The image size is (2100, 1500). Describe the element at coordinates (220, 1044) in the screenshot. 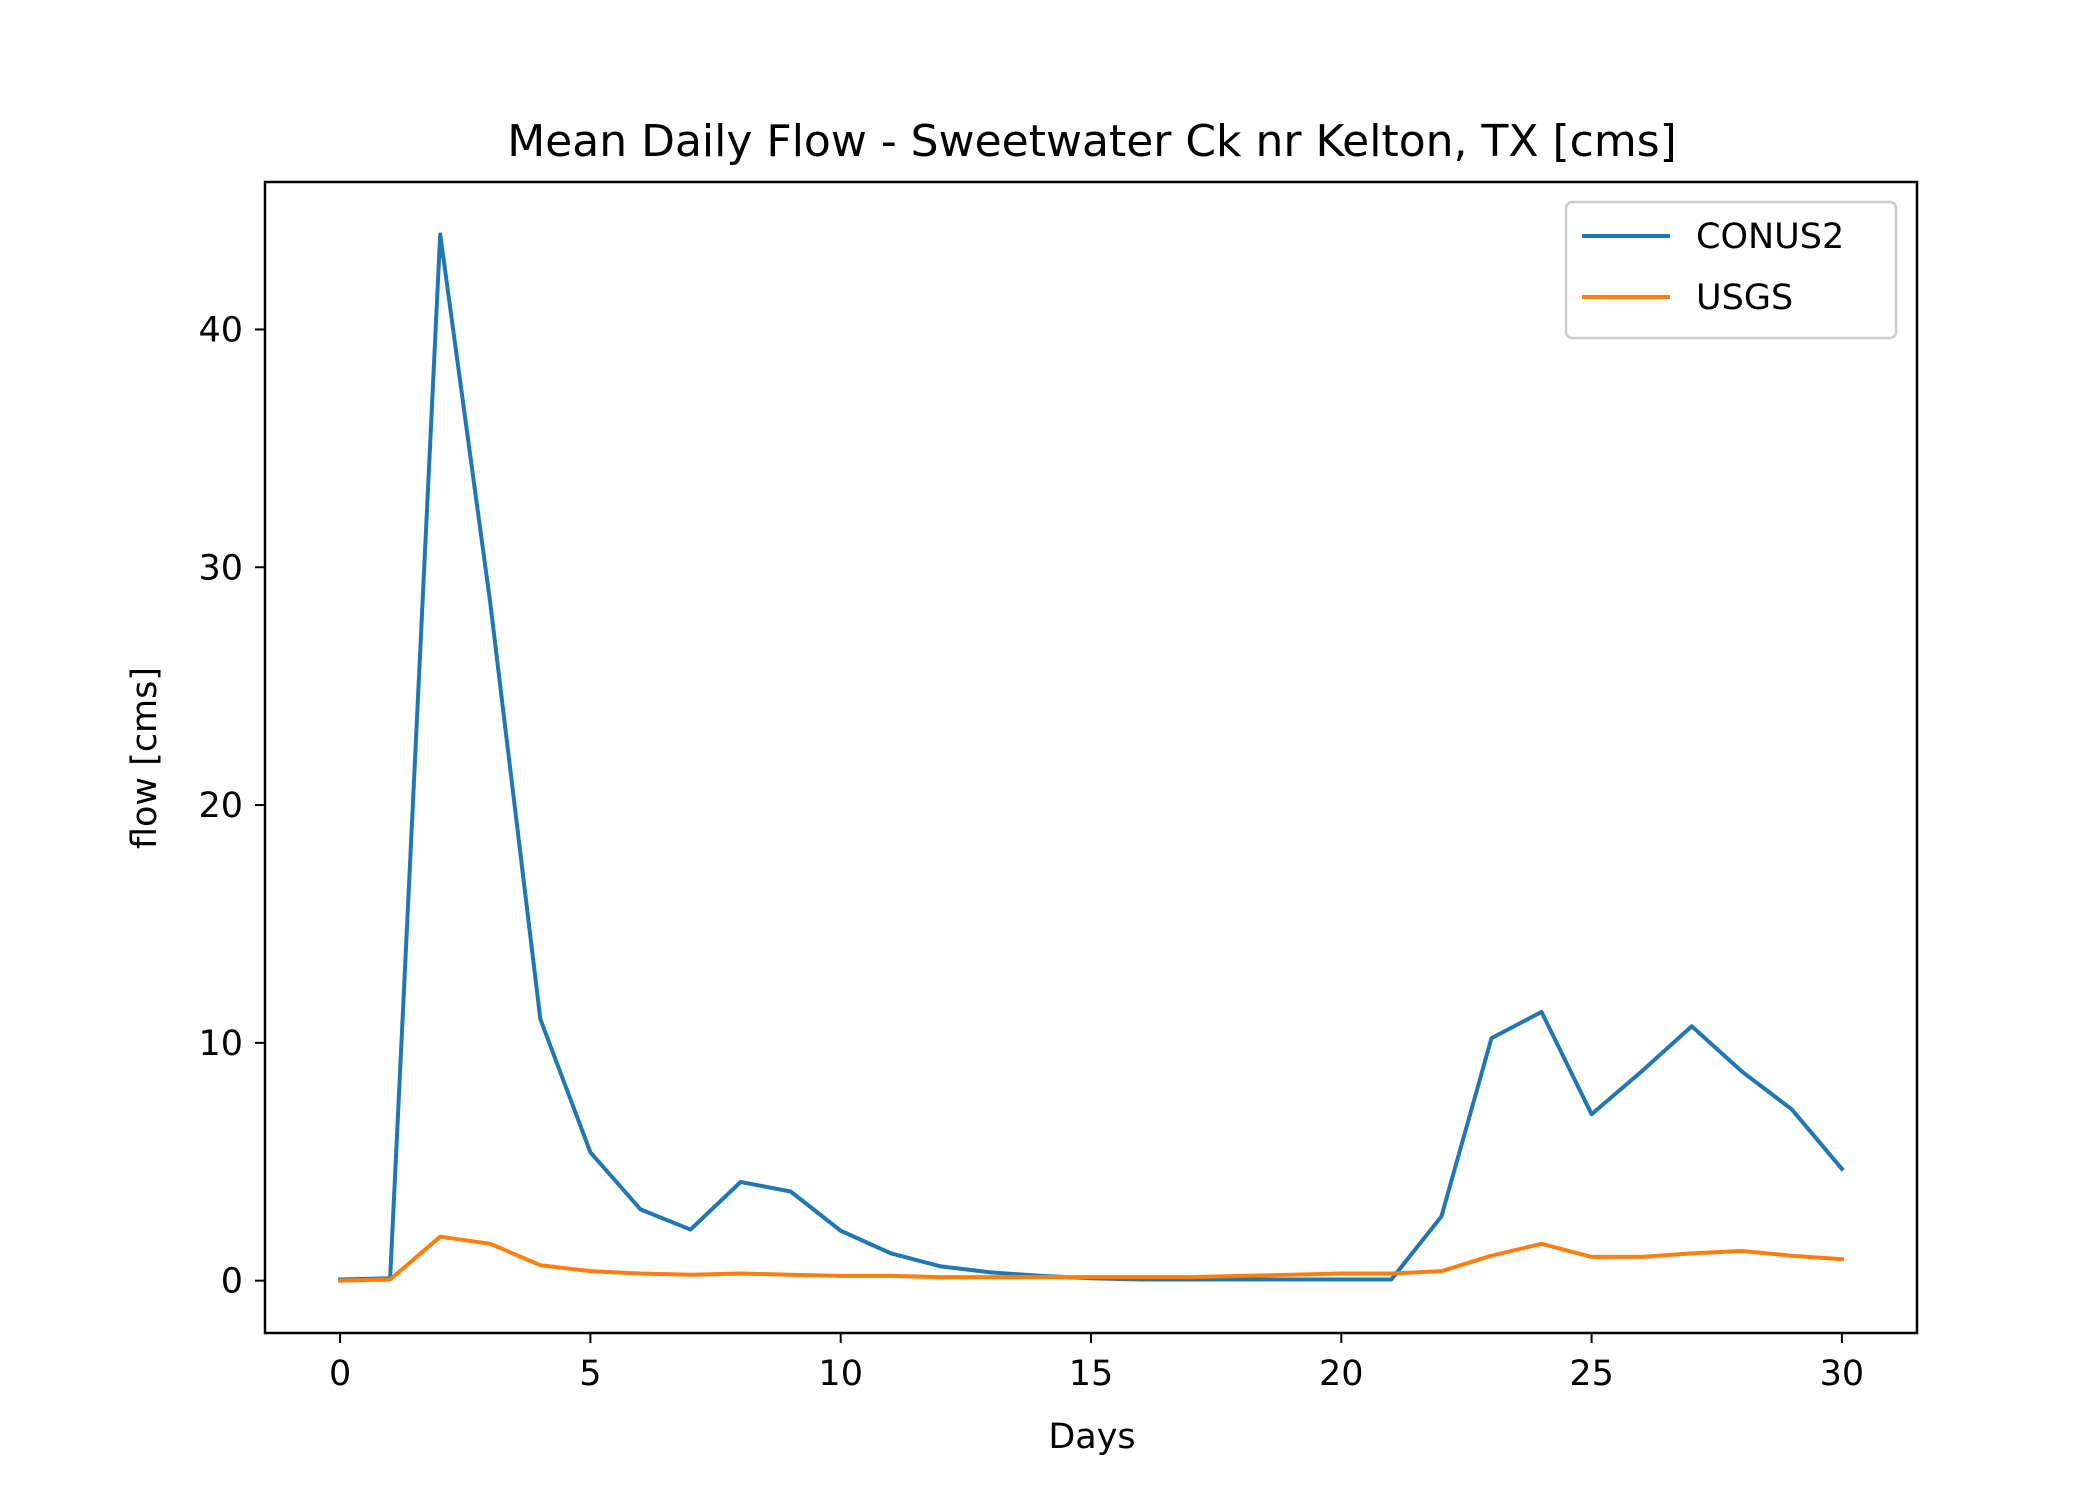

I see `y-tick-label: 10` at that location.